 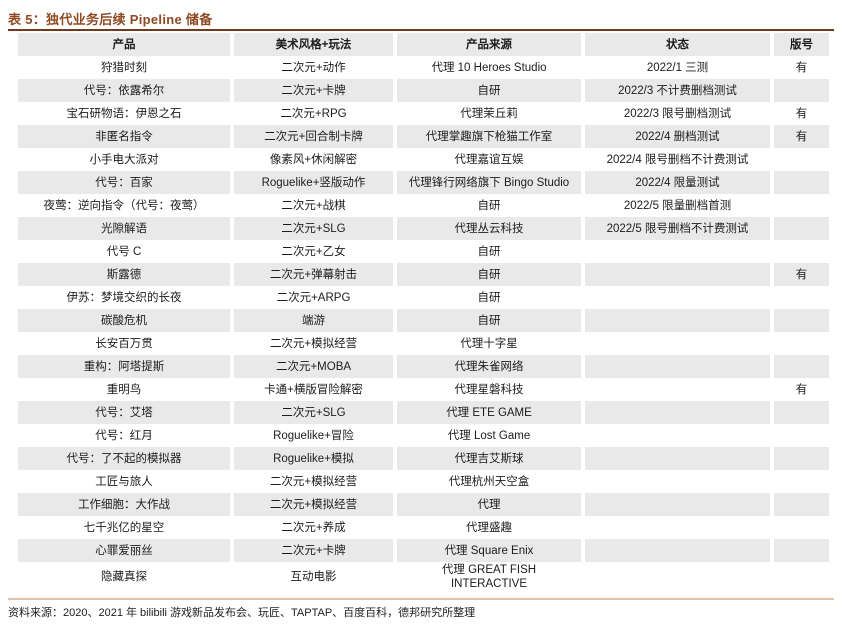 I want to click on table-cell: 二次元+动作, so click(x=313, y=67).